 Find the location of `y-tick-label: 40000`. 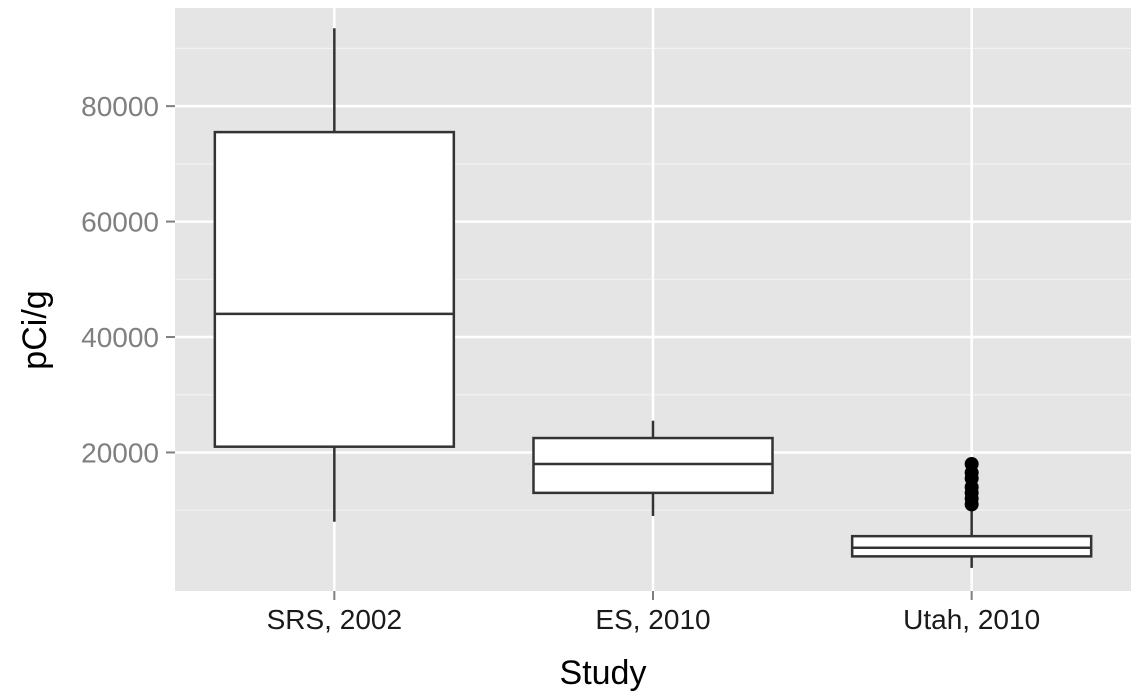

y-tick-label: 40000 is located at coordinates (120, 337).